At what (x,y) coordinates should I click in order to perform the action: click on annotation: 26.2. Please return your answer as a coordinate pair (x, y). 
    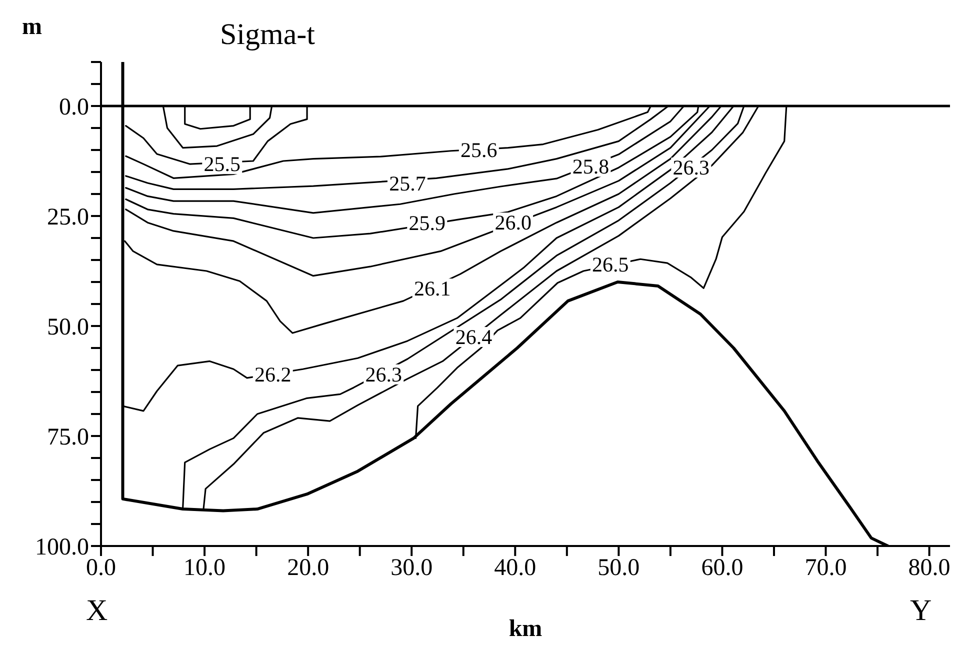
    Looking at the image, I should click on (273, 374).